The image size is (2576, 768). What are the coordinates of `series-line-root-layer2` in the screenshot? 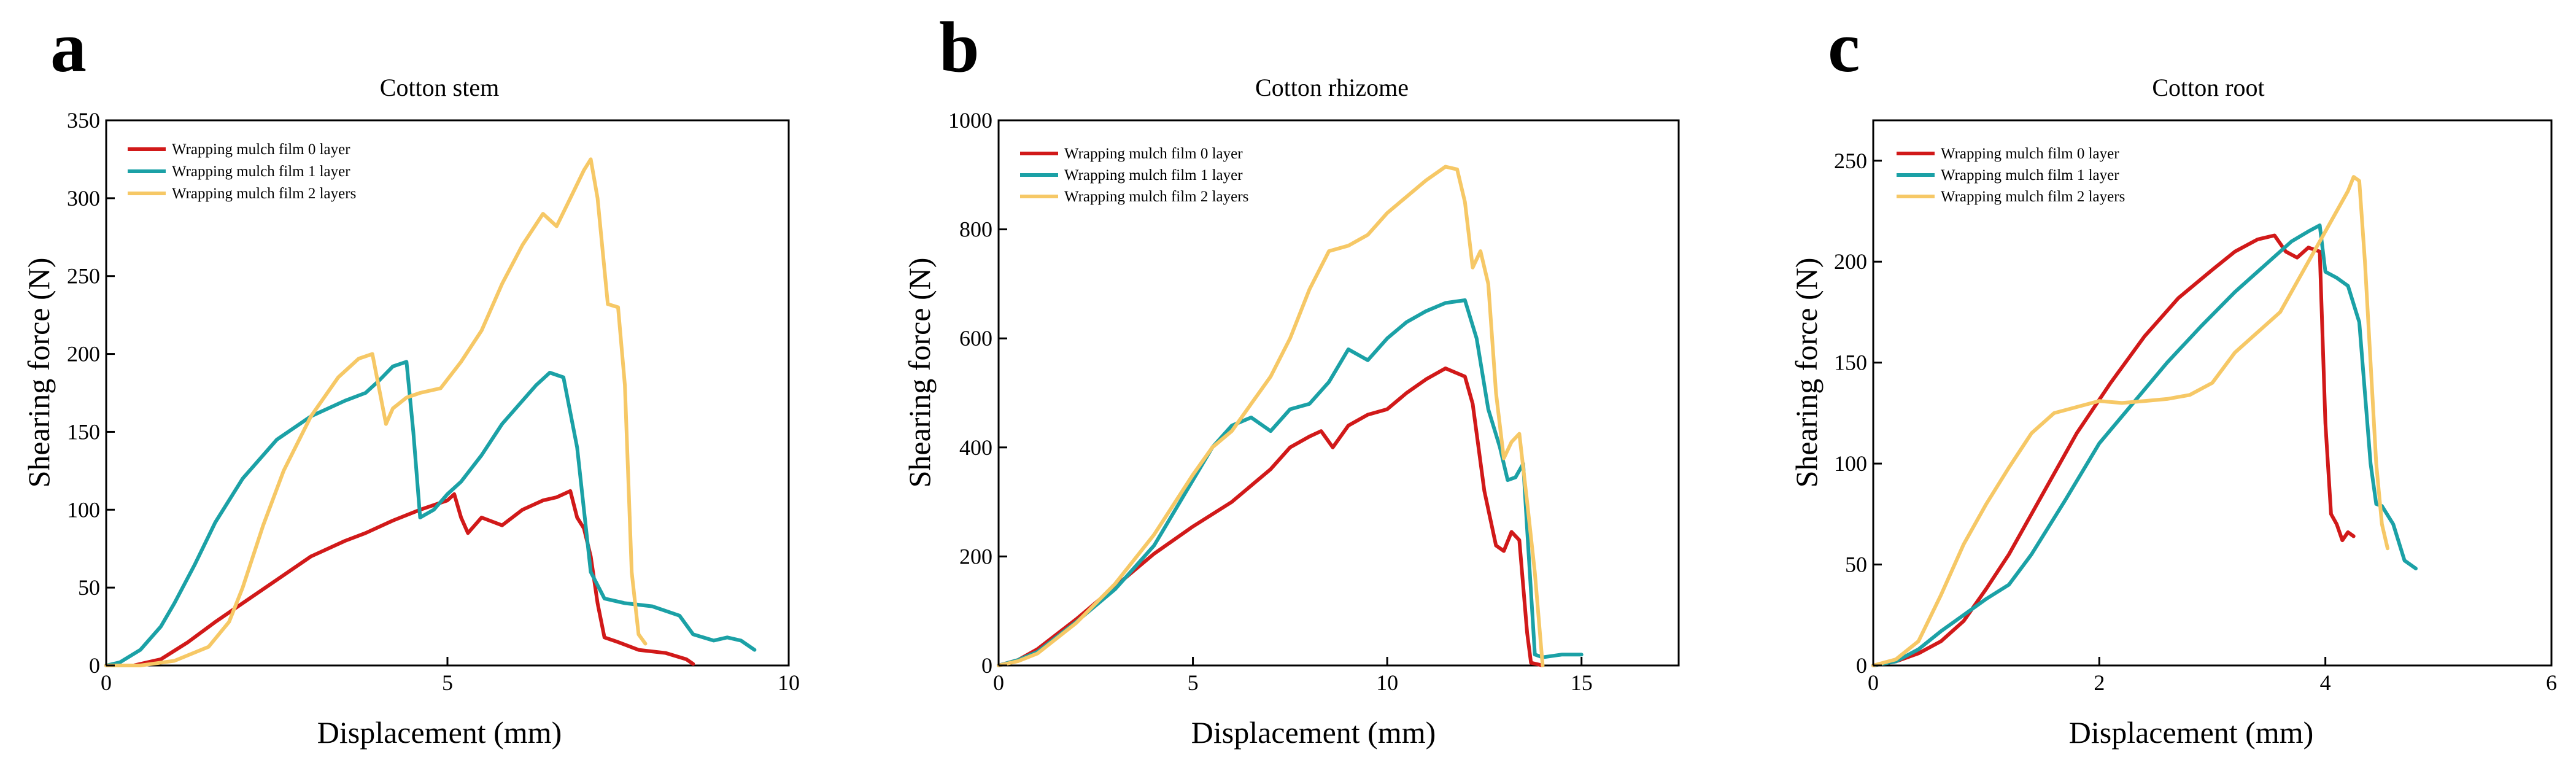 It's located at (2130, 421).